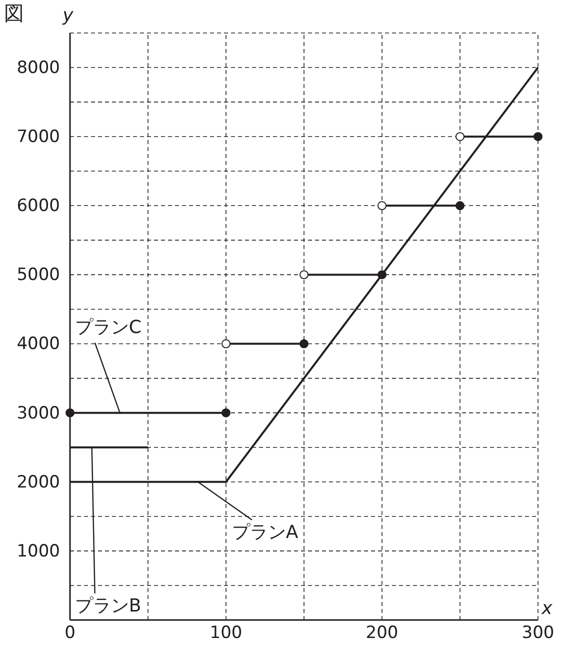  I want to click on y-tick-label: 5000, so click(38, 275).